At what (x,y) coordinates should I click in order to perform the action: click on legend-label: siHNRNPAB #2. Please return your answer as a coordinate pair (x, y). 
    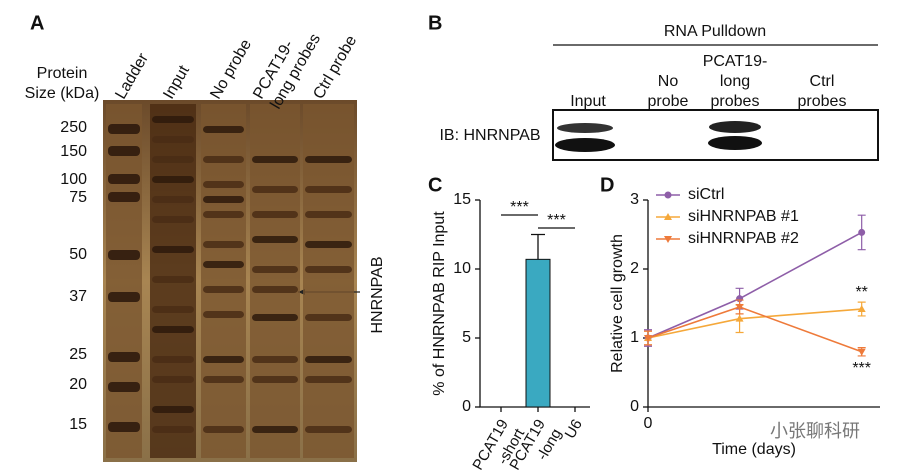
    Looking at the image, I should click on (743, 238).